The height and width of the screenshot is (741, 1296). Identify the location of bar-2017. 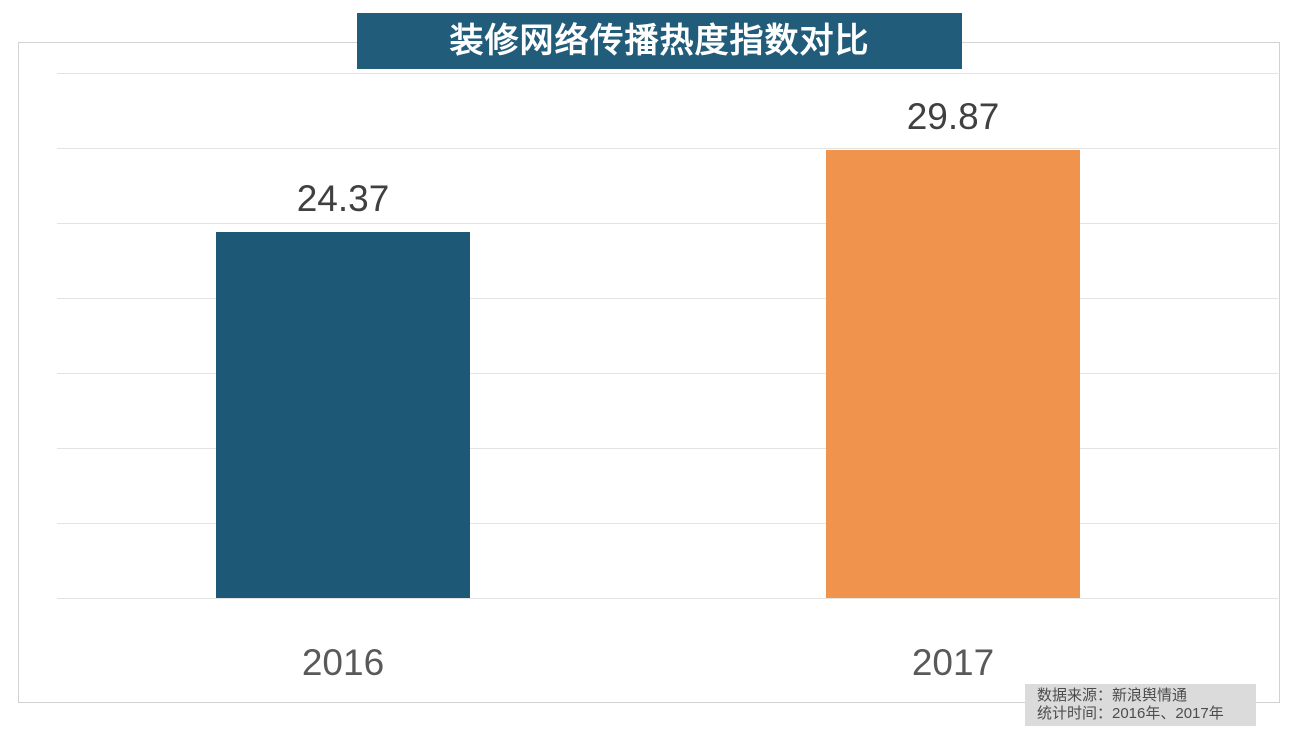
(953, 373).